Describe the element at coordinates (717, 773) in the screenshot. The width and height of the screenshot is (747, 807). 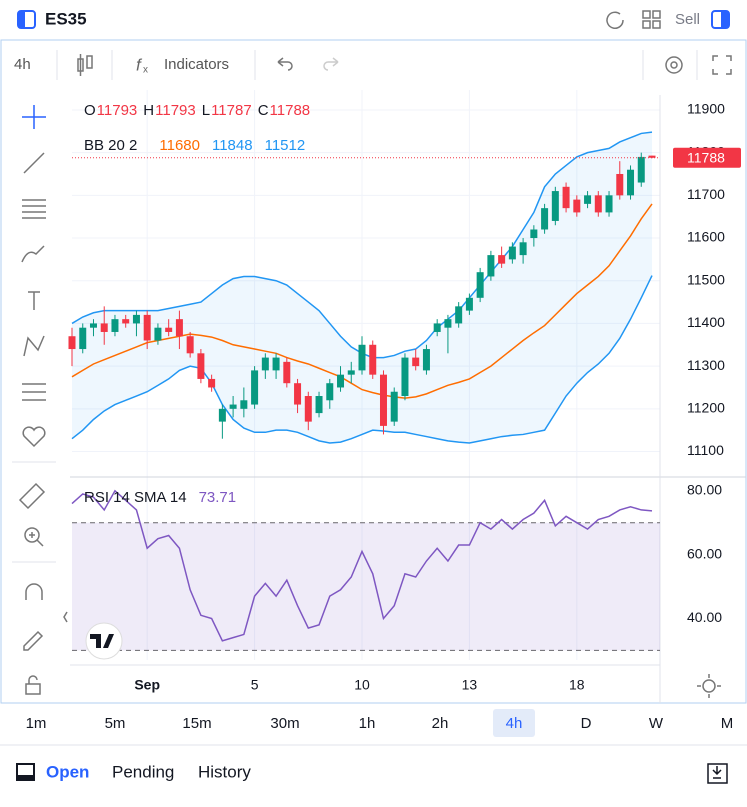
I see `expand-icon` at that location.